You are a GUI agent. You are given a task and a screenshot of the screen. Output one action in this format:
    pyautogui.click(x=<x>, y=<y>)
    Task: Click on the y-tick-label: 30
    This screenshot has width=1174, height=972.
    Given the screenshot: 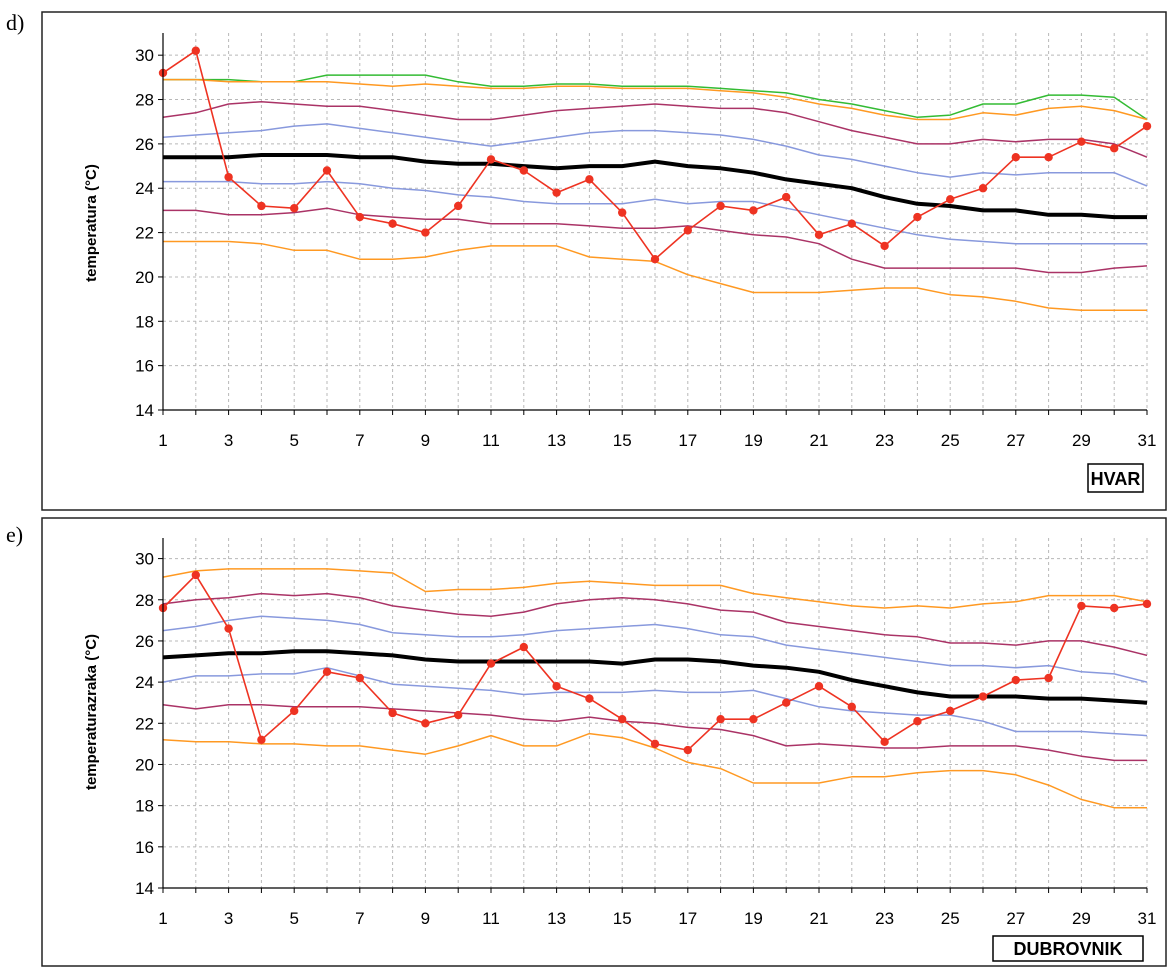 What is the action you would take?
    pyautogui.click(x=144, y=559)
    